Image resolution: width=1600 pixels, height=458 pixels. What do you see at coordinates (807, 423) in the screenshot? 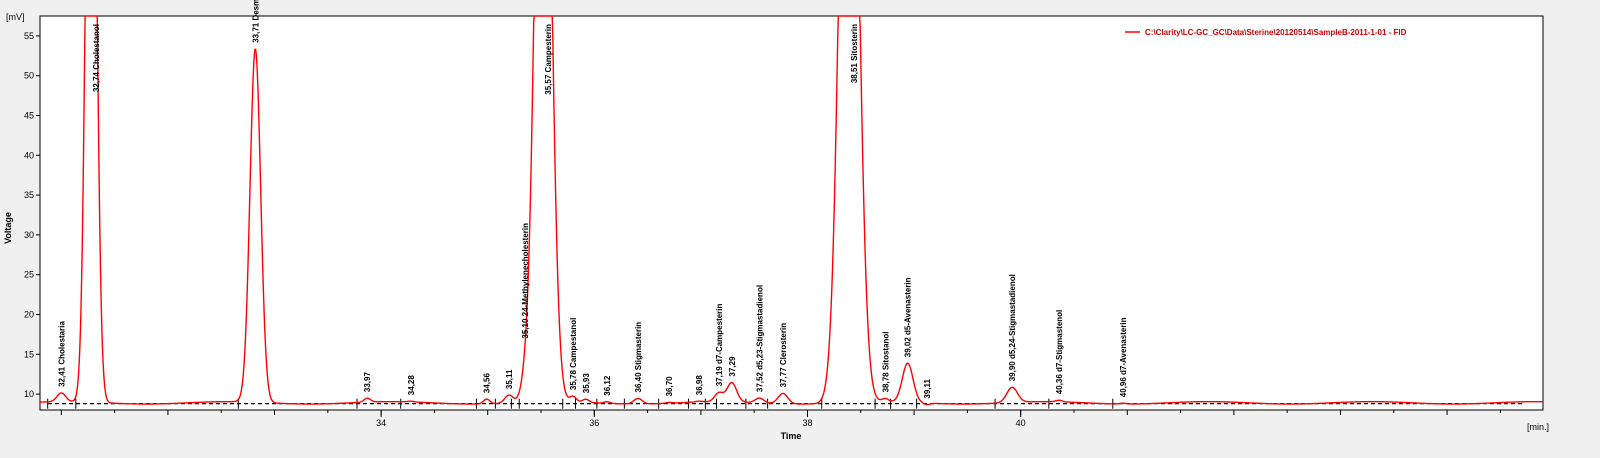
I see `x-tick-label: 38` at bounding box center [807, 423].